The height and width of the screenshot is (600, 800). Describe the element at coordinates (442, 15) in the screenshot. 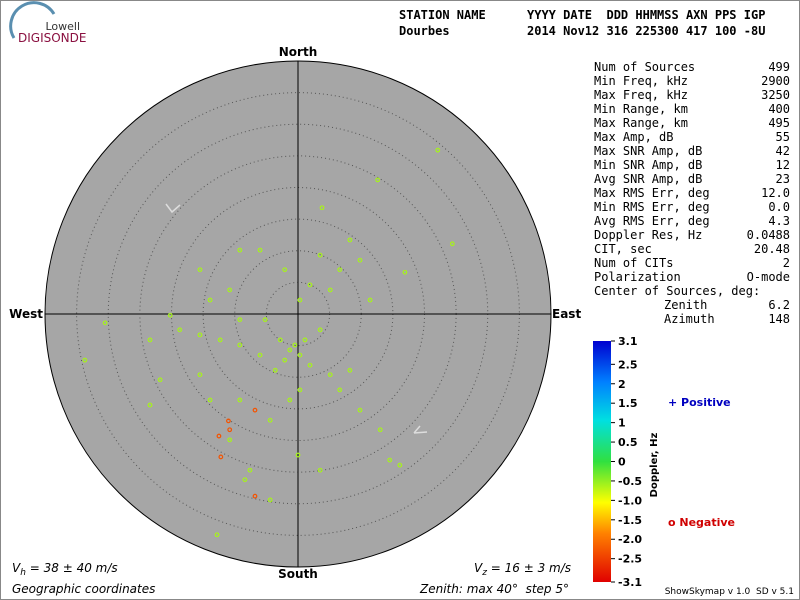

I see `header: STATION NAME` at that location.